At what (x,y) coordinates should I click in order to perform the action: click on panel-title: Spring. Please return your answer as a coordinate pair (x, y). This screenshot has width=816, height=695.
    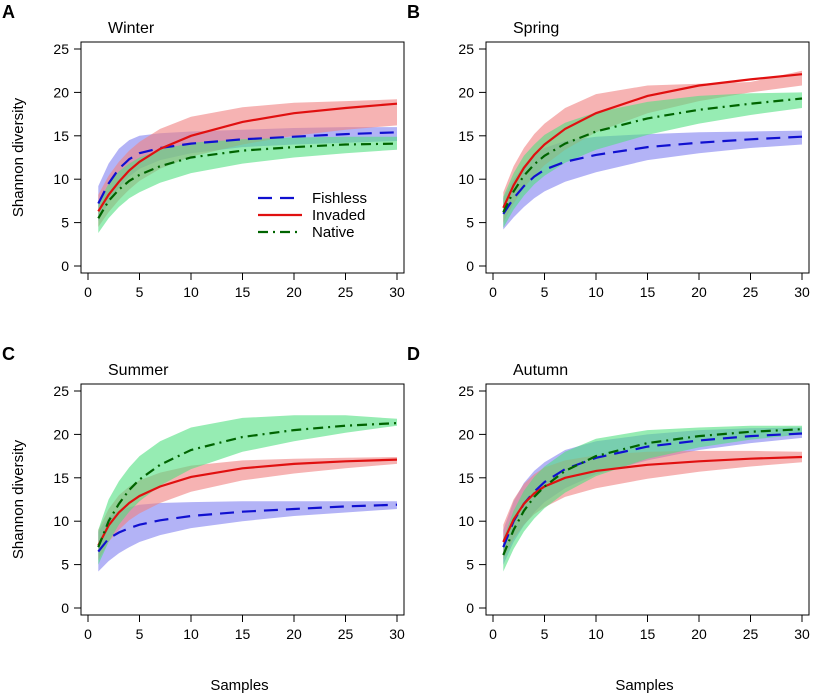
    Looking at the image, I should click on (536, 28).